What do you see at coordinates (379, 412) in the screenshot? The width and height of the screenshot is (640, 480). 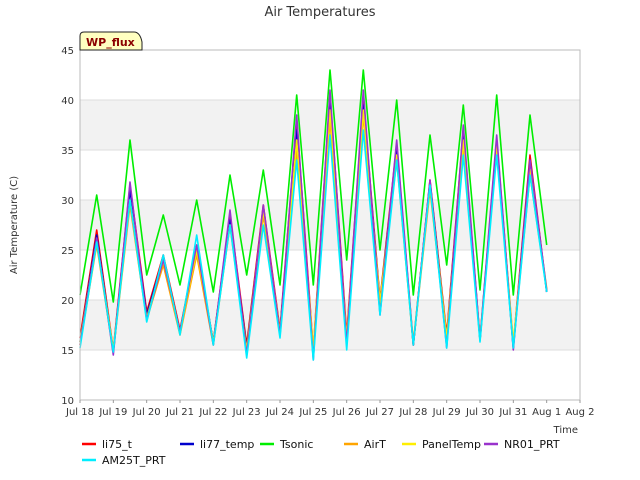 I see `x-tick-label: Jul 27` at bounding box center [379, 412].